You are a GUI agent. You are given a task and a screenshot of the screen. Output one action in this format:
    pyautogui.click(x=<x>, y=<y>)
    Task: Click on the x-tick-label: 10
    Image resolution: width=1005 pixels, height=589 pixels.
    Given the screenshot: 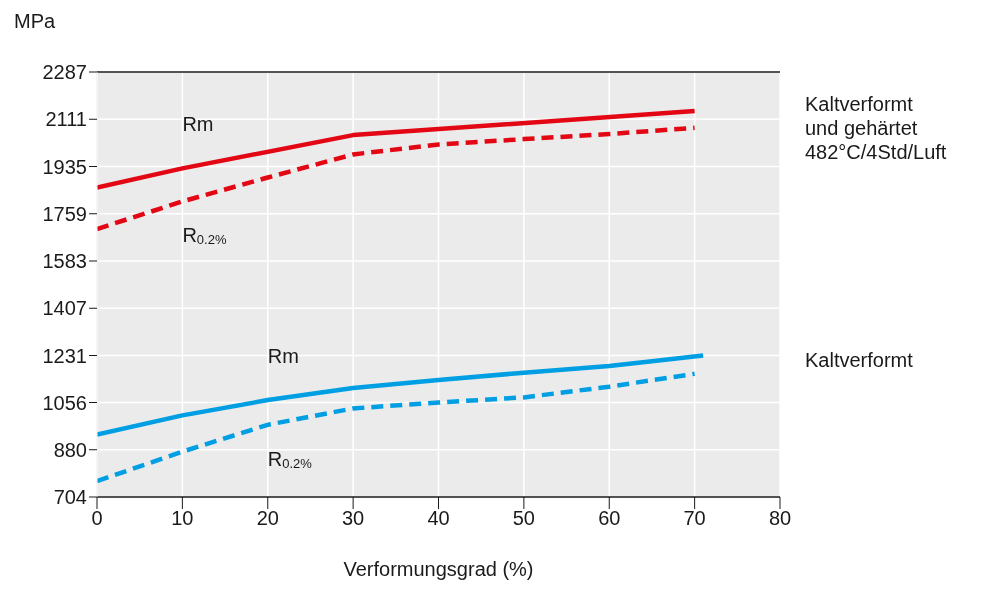 What is the action you would take?
    pyautogui.click(x=182, y=518)
    